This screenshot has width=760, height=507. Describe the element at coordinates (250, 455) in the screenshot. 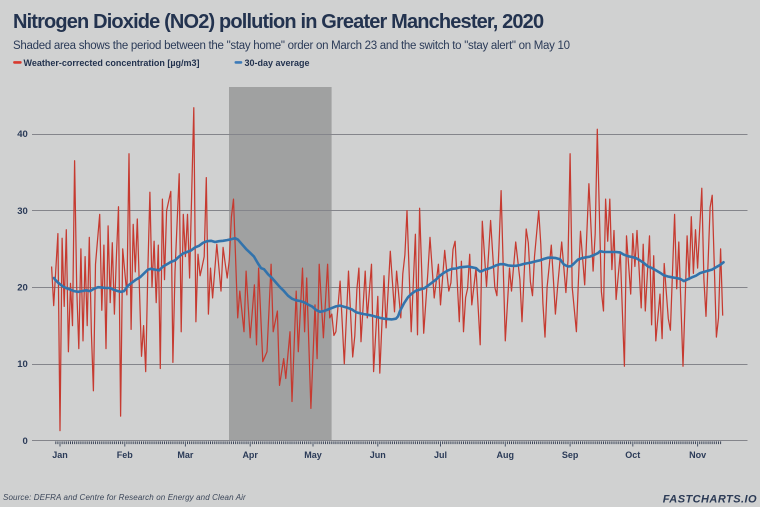

I see `svg-text: Apr` at that location.